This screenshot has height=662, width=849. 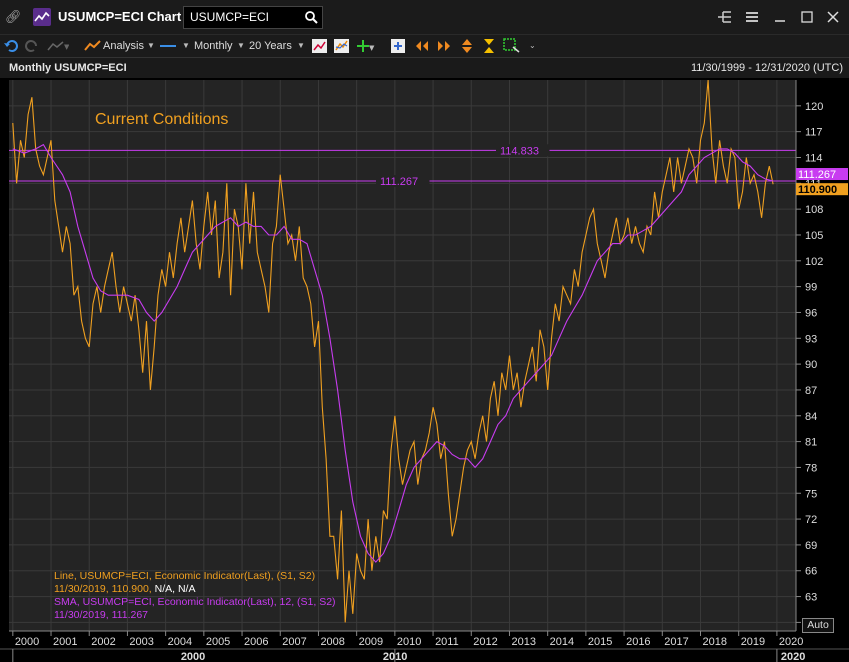 What do you see at coordinates (811, 288) in the screenshot?
I see `y-tick-label: 99` at bounding box center [811, 288].